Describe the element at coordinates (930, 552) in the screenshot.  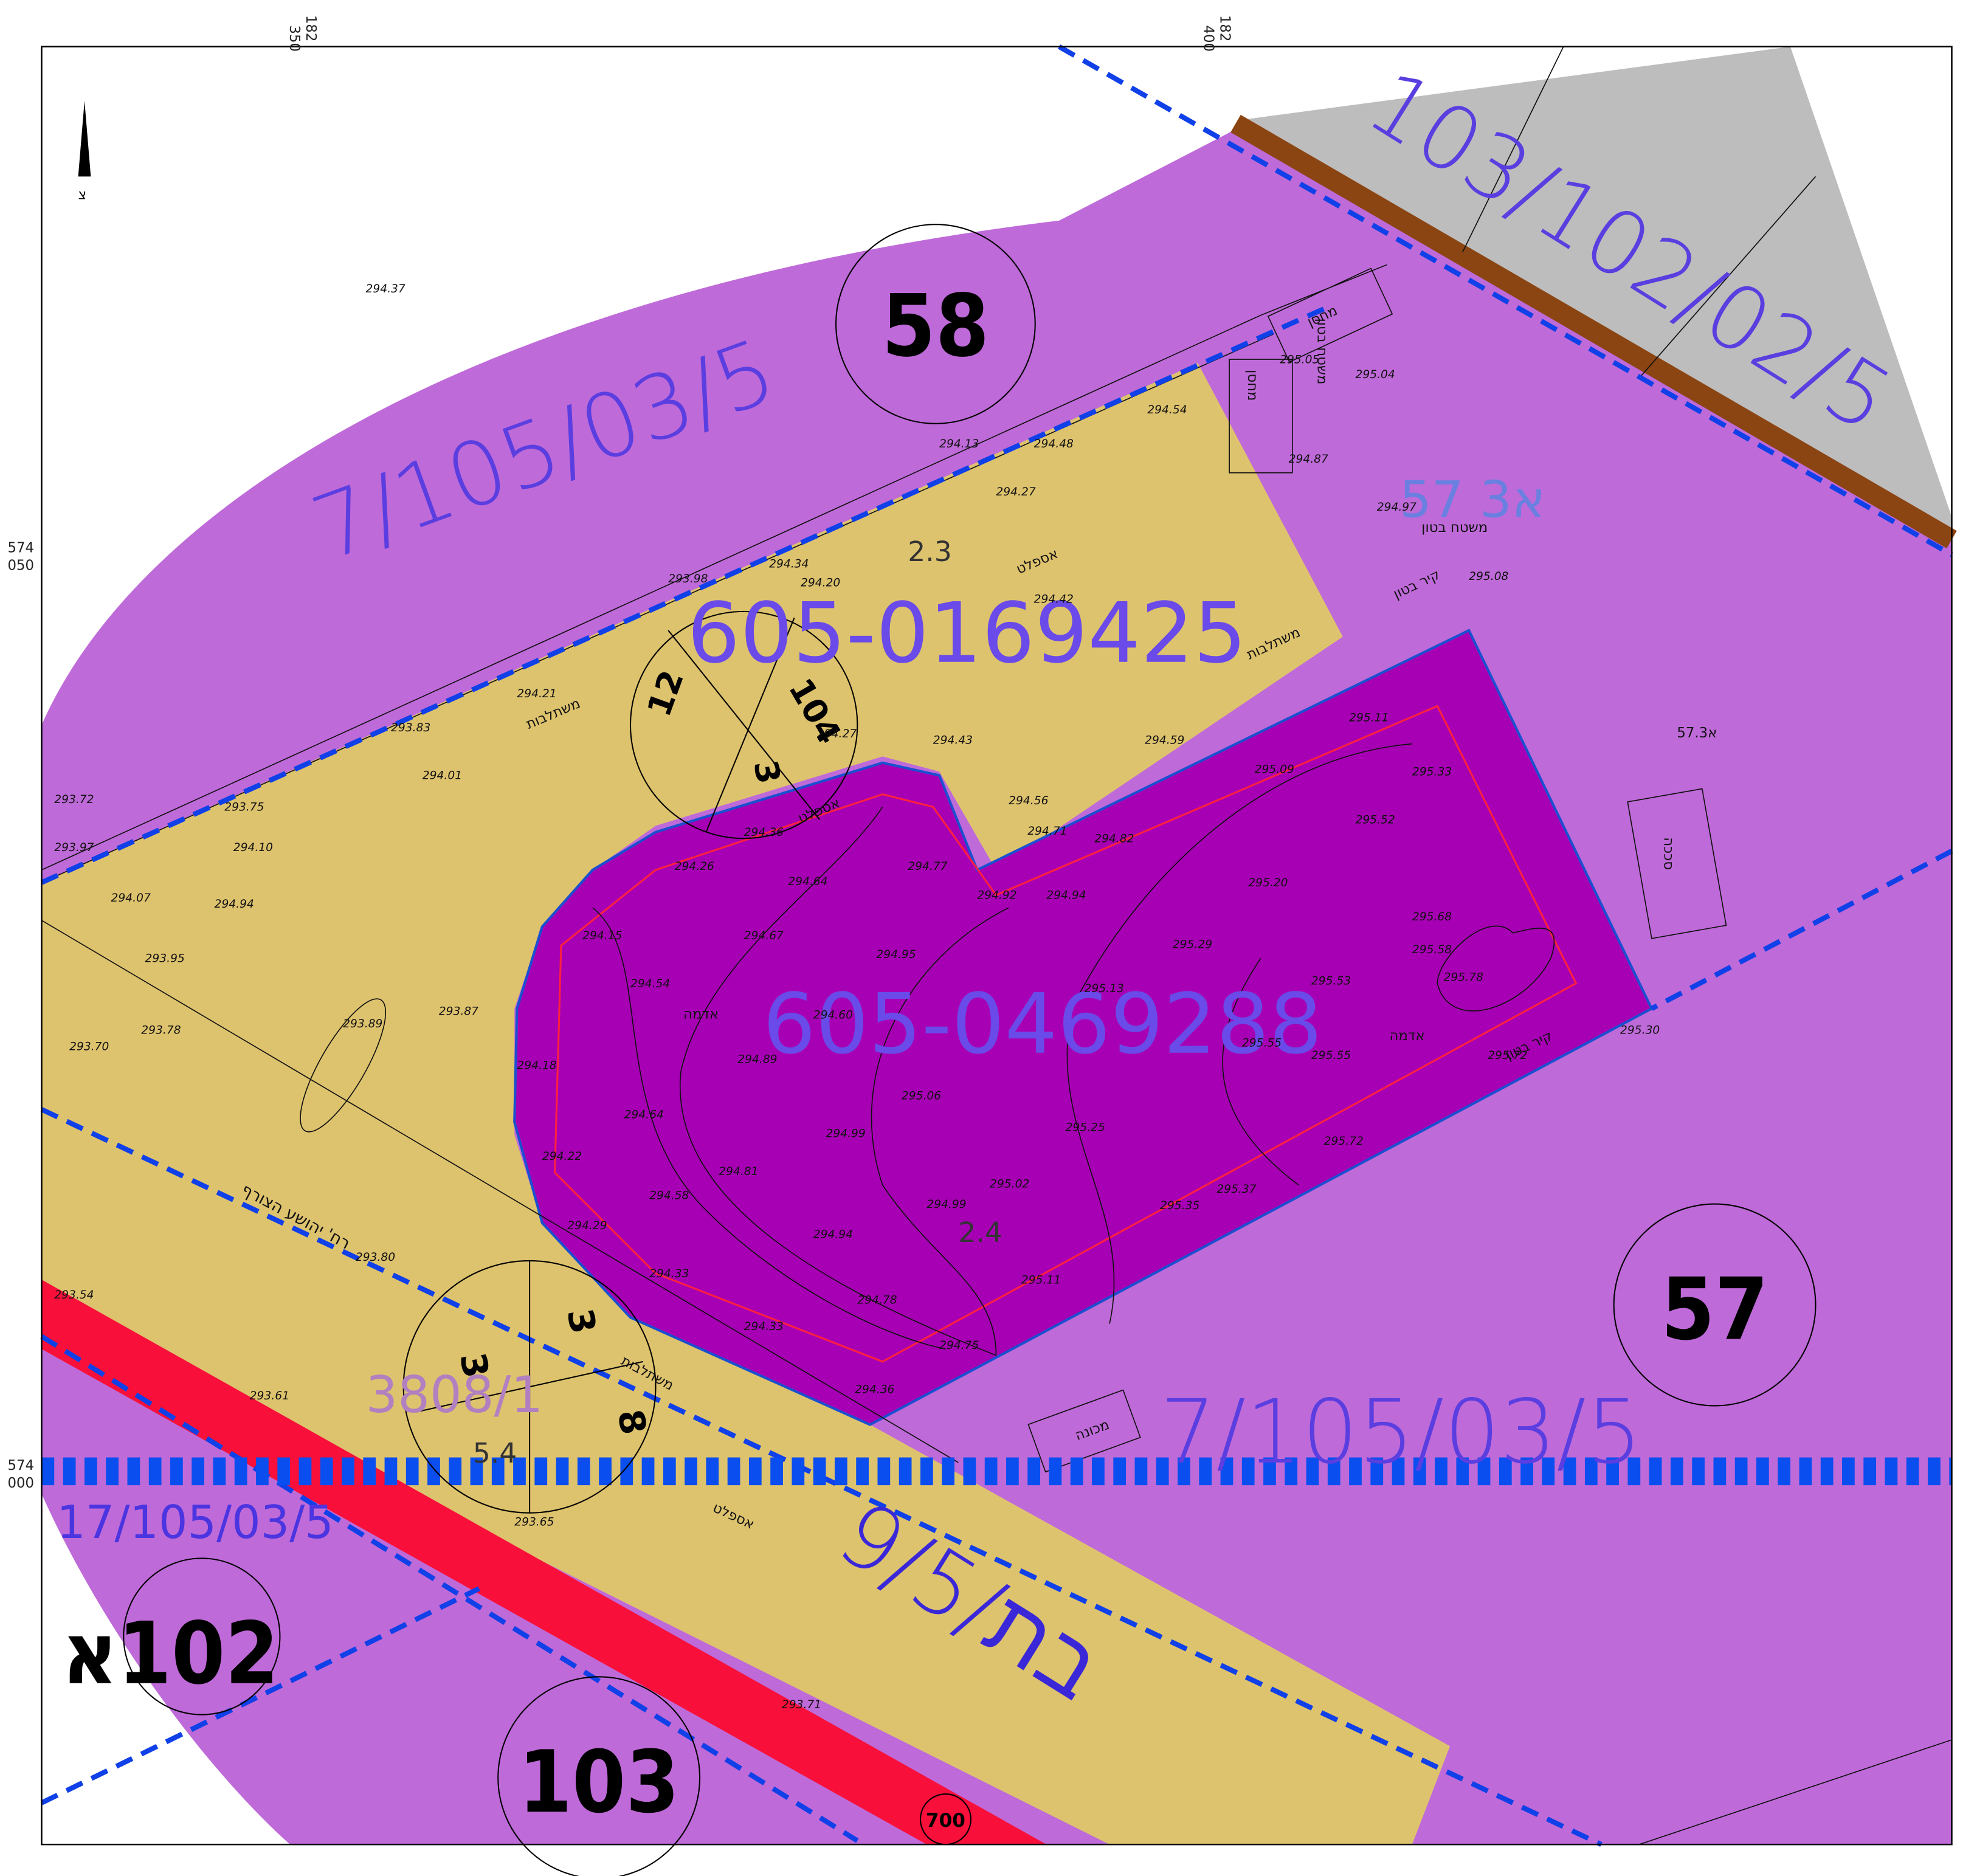
I see `area-label: 2.3` at that location.